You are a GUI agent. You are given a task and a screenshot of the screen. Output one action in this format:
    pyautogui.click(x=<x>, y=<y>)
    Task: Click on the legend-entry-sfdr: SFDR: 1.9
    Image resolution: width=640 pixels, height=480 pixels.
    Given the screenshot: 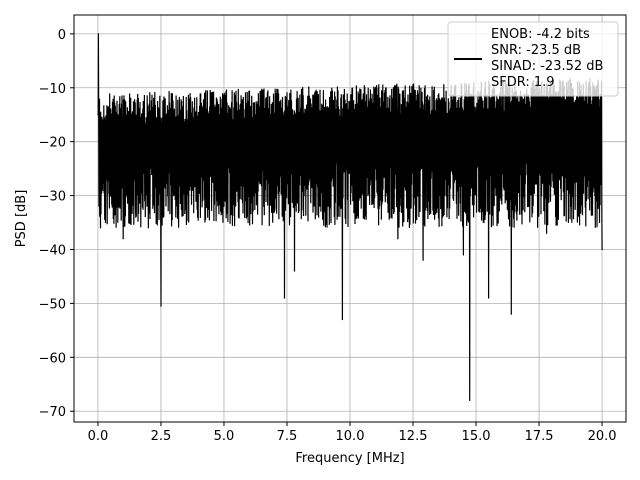 What is the action you would take?
    pyautogui.click(x=523, y=82)
    